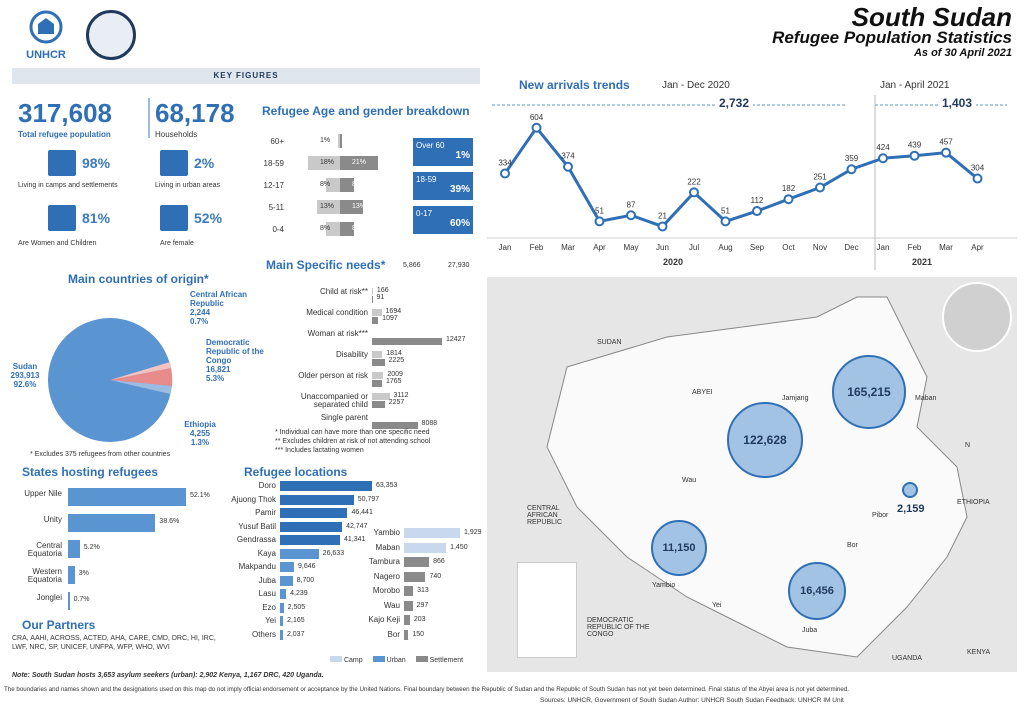 The height and width of the screenshot is (709, 1024). I want to click on state-label: Unity, so click(52, 519).